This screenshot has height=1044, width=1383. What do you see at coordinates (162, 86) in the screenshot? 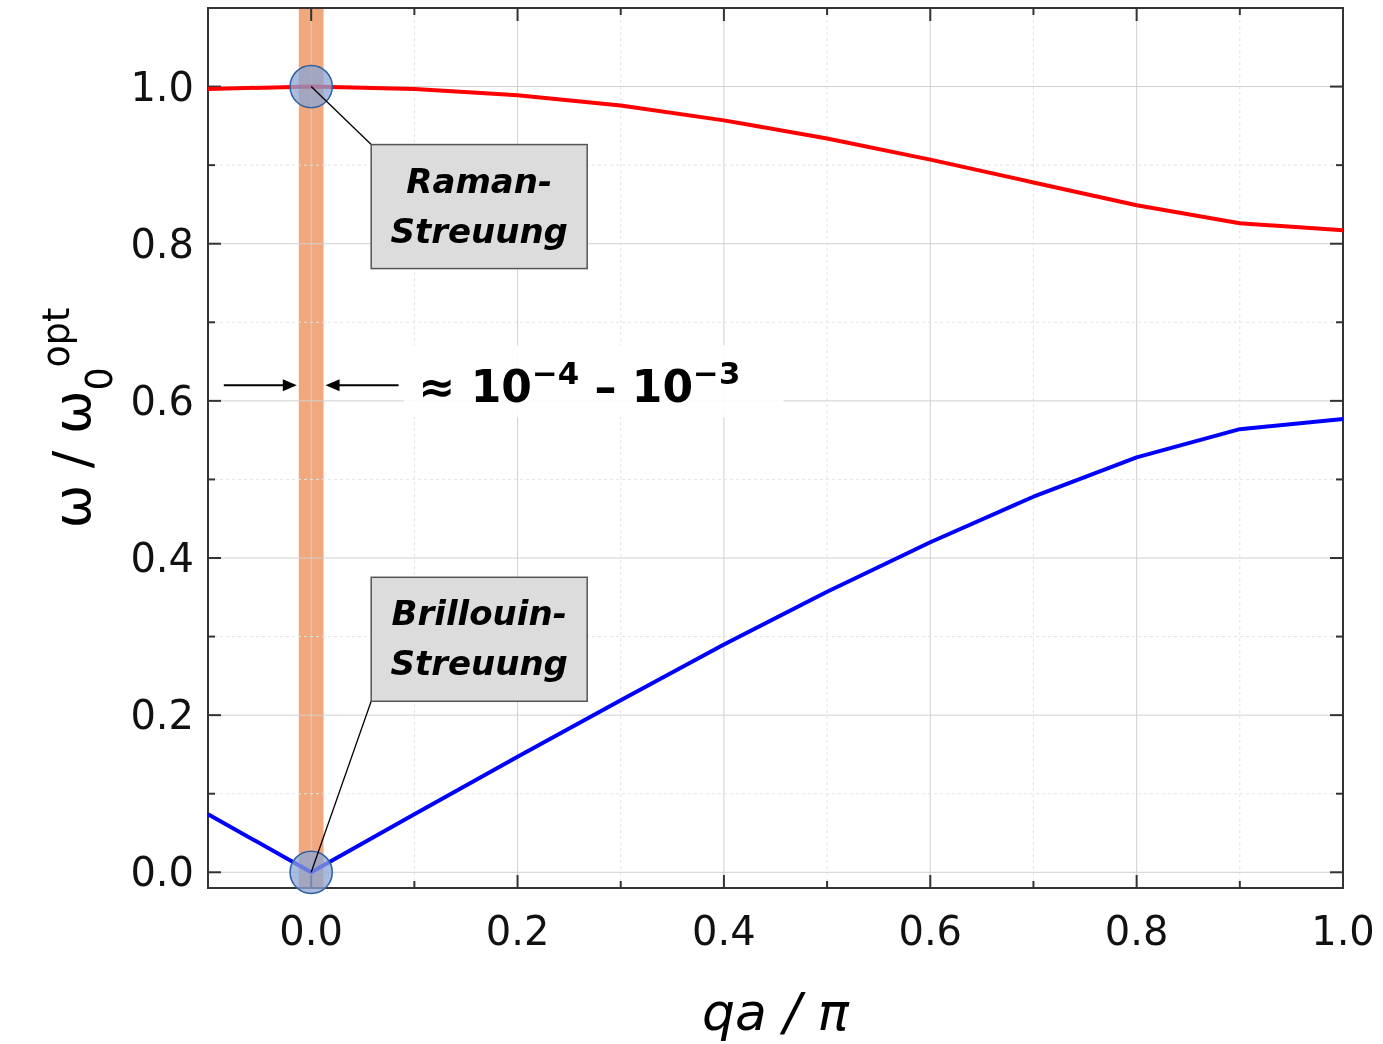
I see `y-tick-label: 1.0` at bounding box center [162, 86].